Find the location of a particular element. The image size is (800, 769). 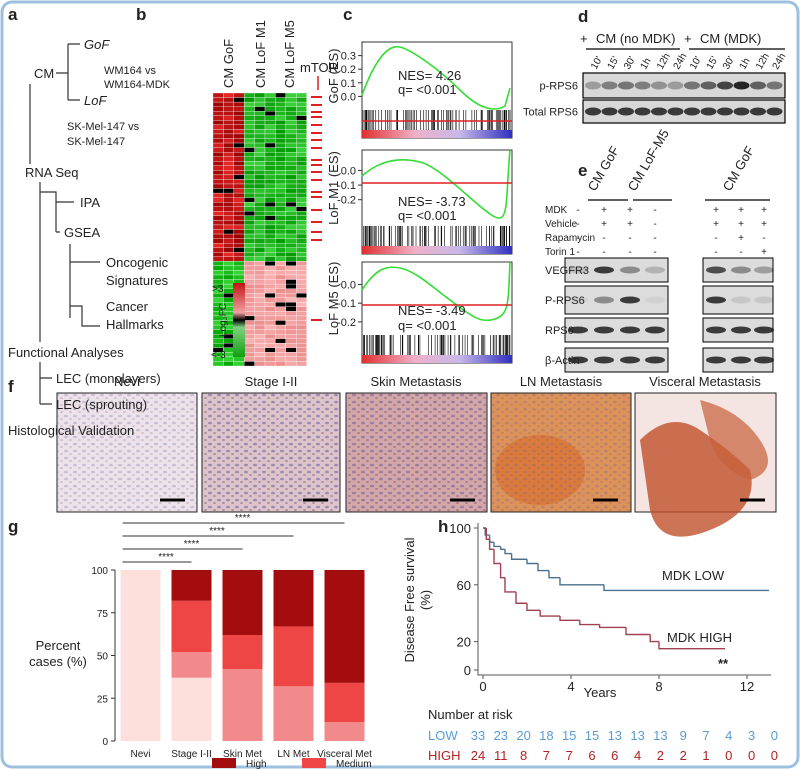

risk-count: 15 is located at coordinates (569, 735).